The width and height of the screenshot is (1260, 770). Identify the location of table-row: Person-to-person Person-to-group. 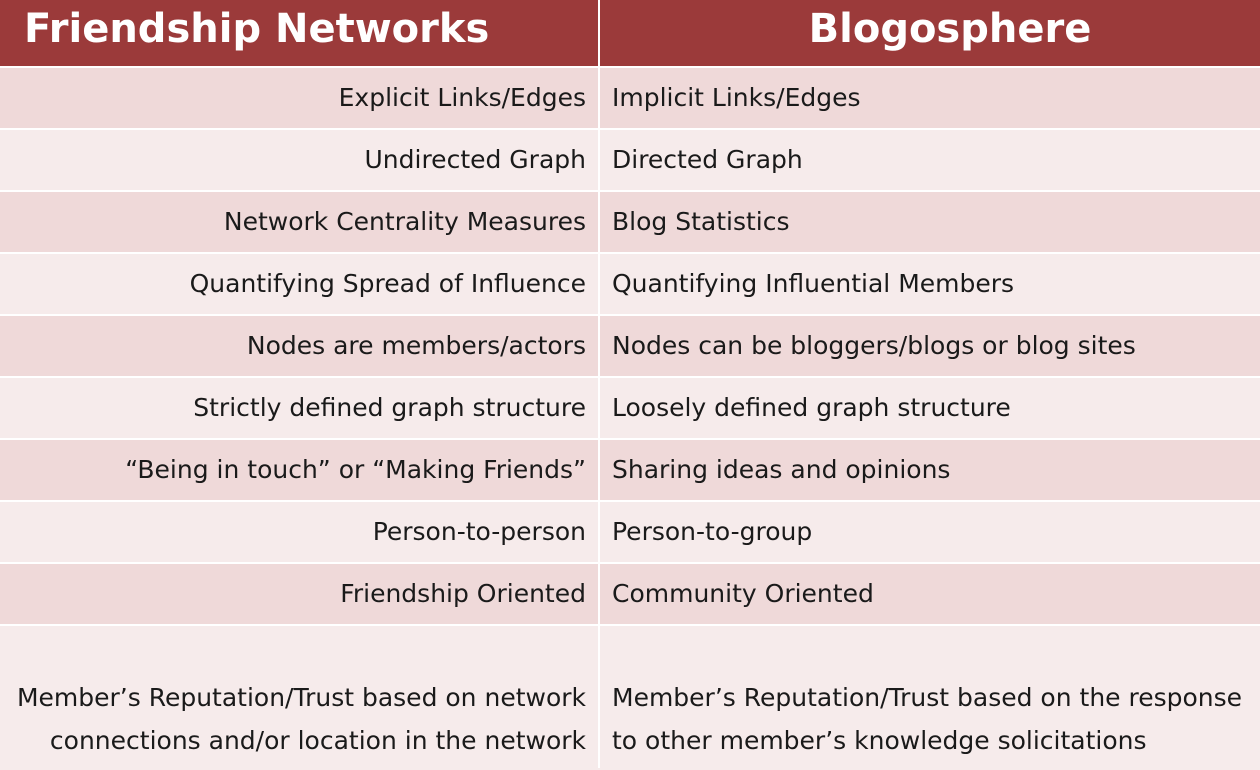
(630, 533).